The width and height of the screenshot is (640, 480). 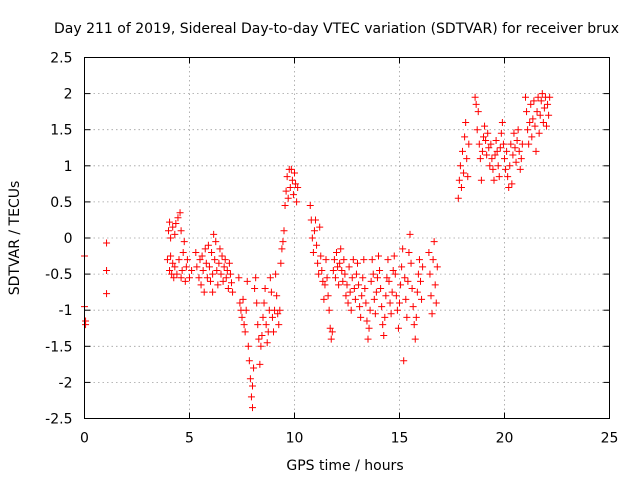 What do you see at coordinates (58, 275) in the screenshot?
I see `y-tick-label: -0.5` at bounding box center [58, 275].